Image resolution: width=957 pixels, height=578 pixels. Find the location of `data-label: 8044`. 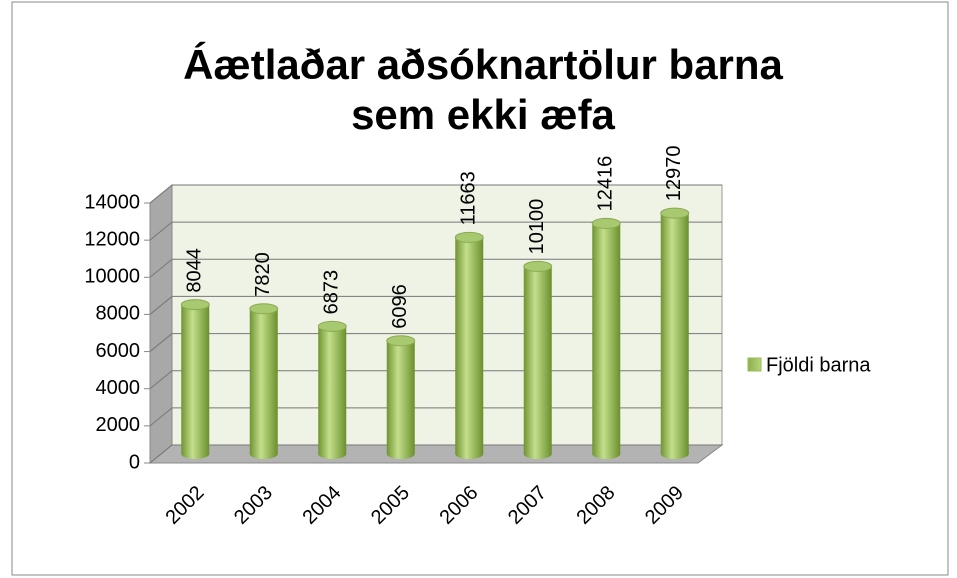

data-label: 8044 is located at coordinates (195, 270).